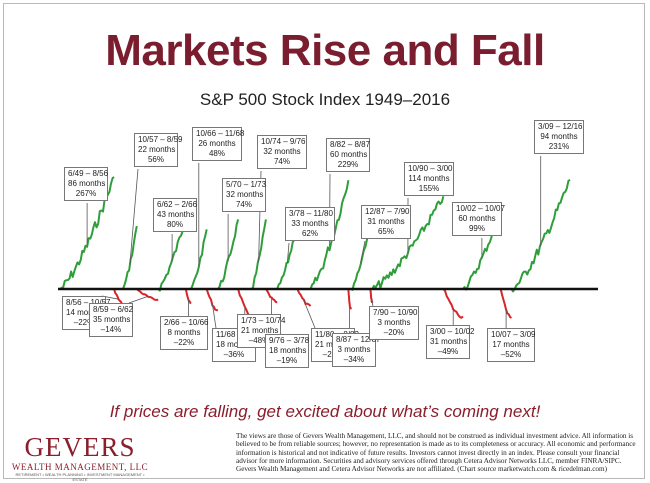  I want to click on period-range: 6/62 – 2/66, so click(177, 204).